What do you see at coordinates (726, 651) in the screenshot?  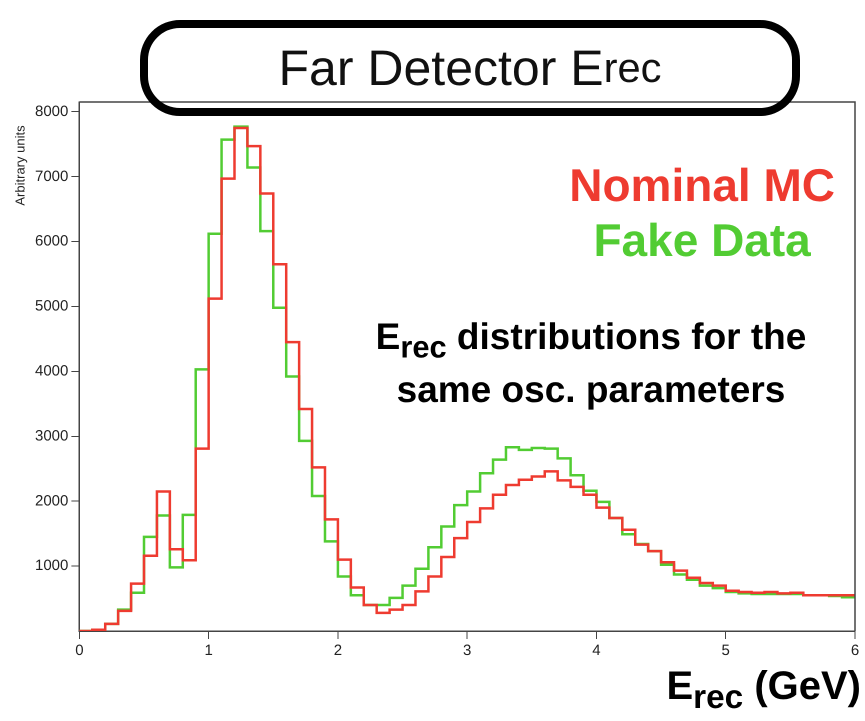 I see `x-tick-label: 5` at bounding box center [726, 651].